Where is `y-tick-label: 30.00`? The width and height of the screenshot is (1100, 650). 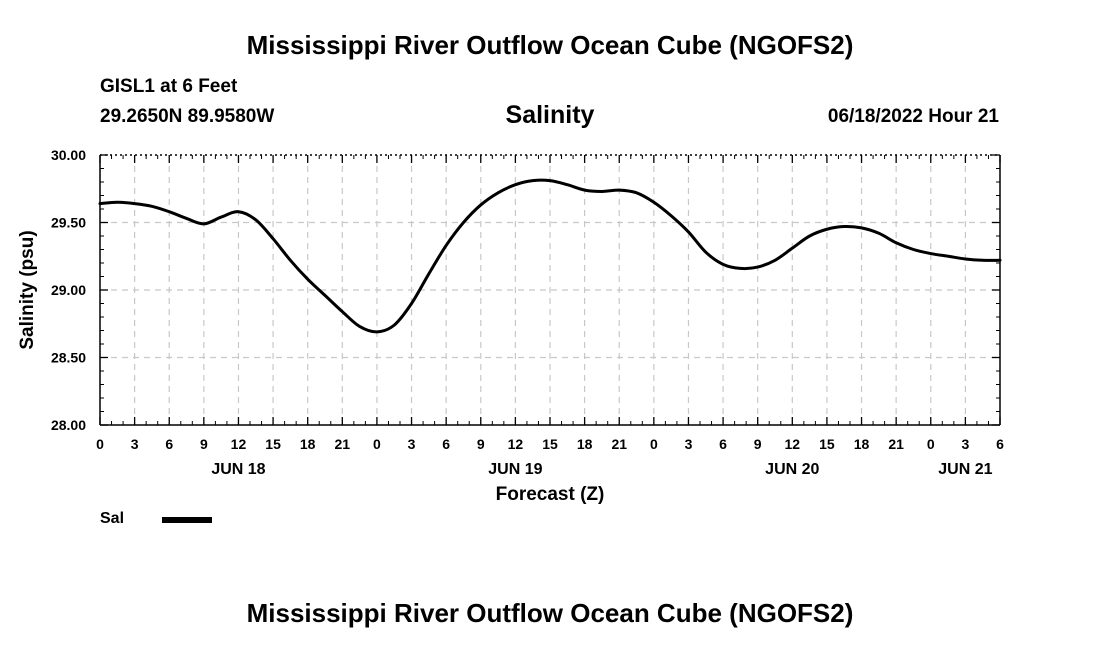 y-tick-label: 30.00 is located at coordinates (68, 155).